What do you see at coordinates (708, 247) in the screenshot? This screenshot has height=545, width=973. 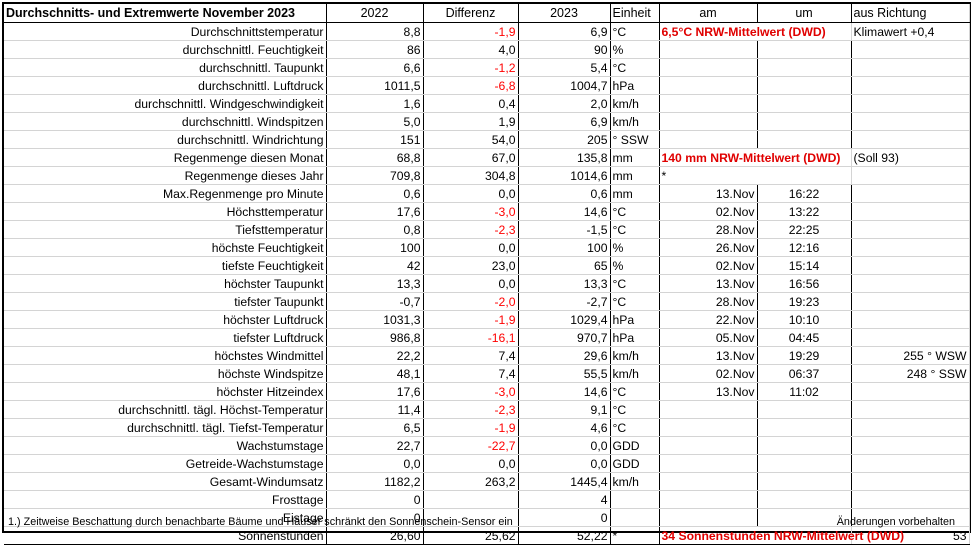 I see `value-date: 26.Nov` at bounding box center [708, 247].